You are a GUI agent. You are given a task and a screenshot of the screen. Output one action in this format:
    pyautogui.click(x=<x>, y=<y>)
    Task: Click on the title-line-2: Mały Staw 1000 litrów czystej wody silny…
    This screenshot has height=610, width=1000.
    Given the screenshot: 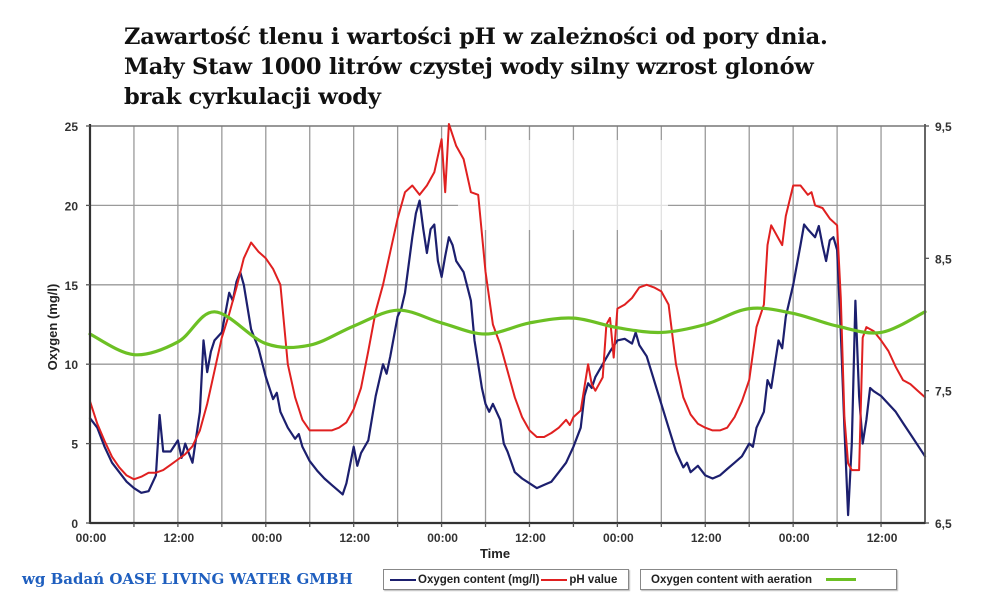 What is the action you would take?
    pyautogui.click(x=469, y=67)
    